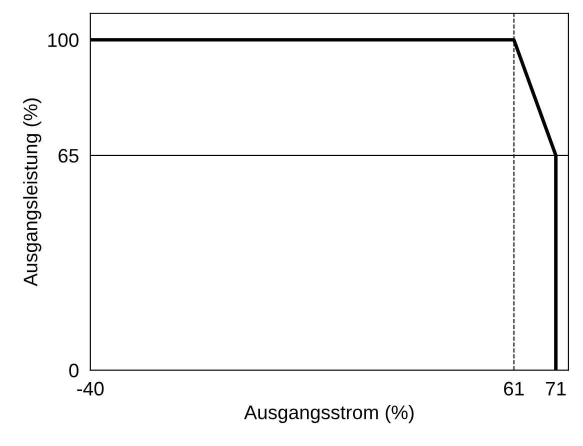 The image size is (583, 446). Describe the element at coordinates (68, 155) in the screenshot. I see `y-tick-label: 65` at that location.